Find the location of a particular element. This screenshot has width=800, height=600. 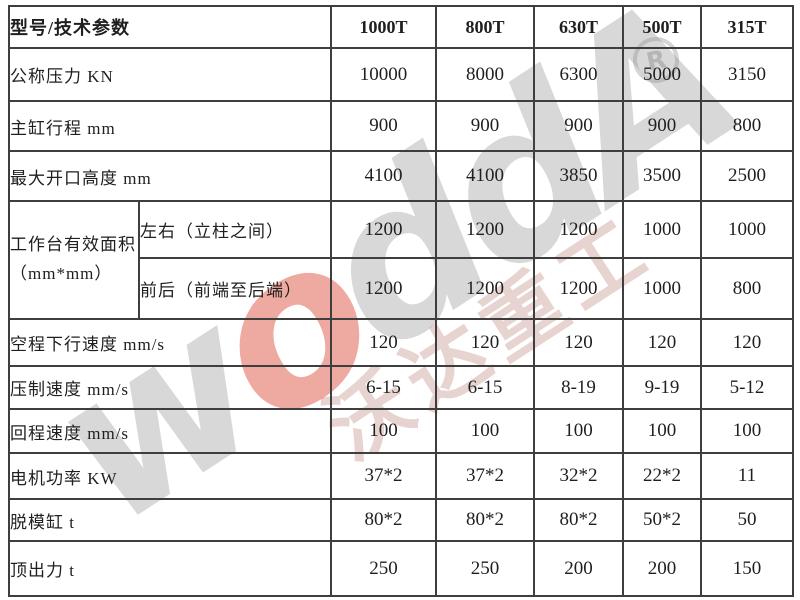

value-cell: 6300 is located at coordinates (579, 74).